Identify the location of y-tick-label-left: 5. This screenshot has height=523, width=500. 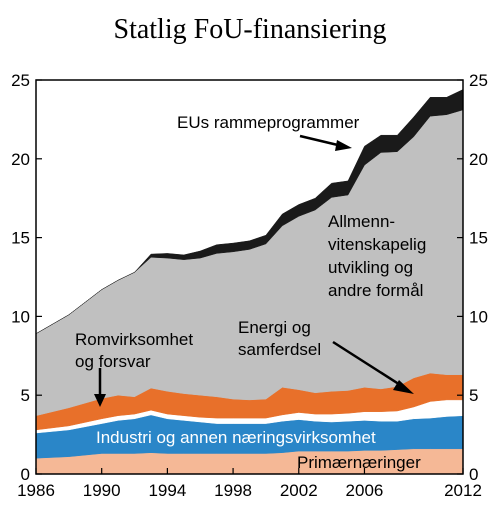
(25, 395).